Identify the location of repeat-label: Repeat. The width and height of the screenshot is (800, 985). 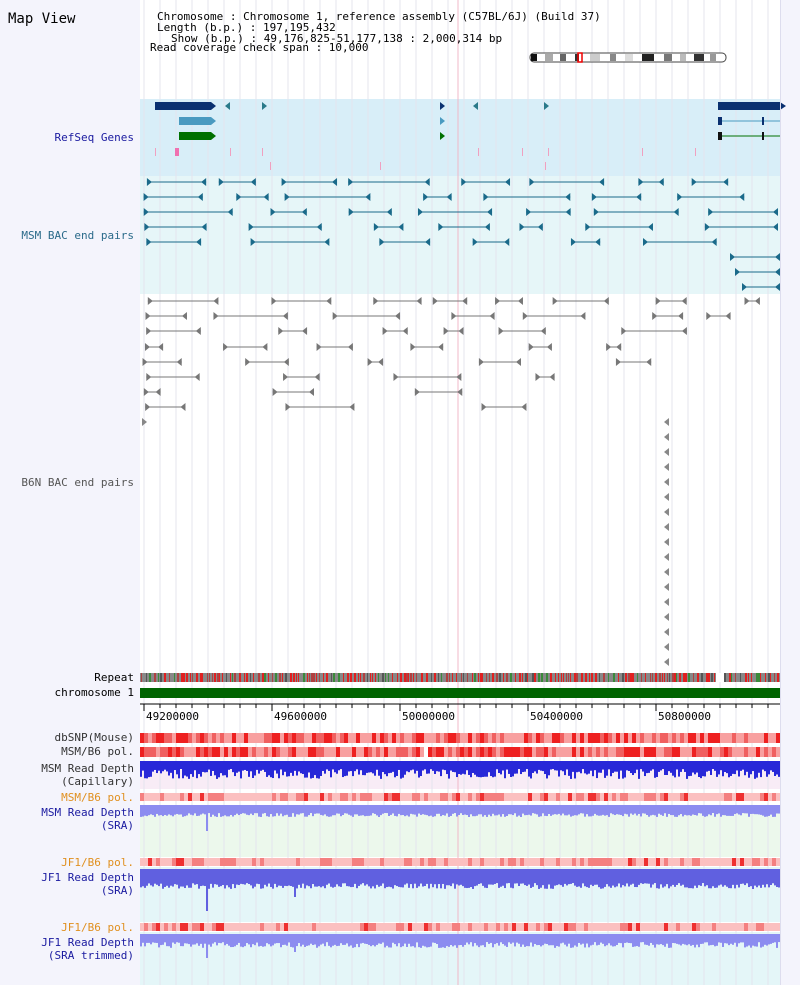
(114, 677).